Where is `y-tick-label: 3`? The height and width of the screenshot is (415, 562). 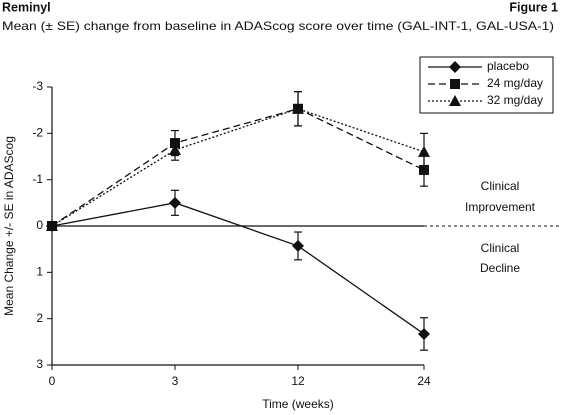
y-tick-label: 3 is located at coordinates (39, 364).